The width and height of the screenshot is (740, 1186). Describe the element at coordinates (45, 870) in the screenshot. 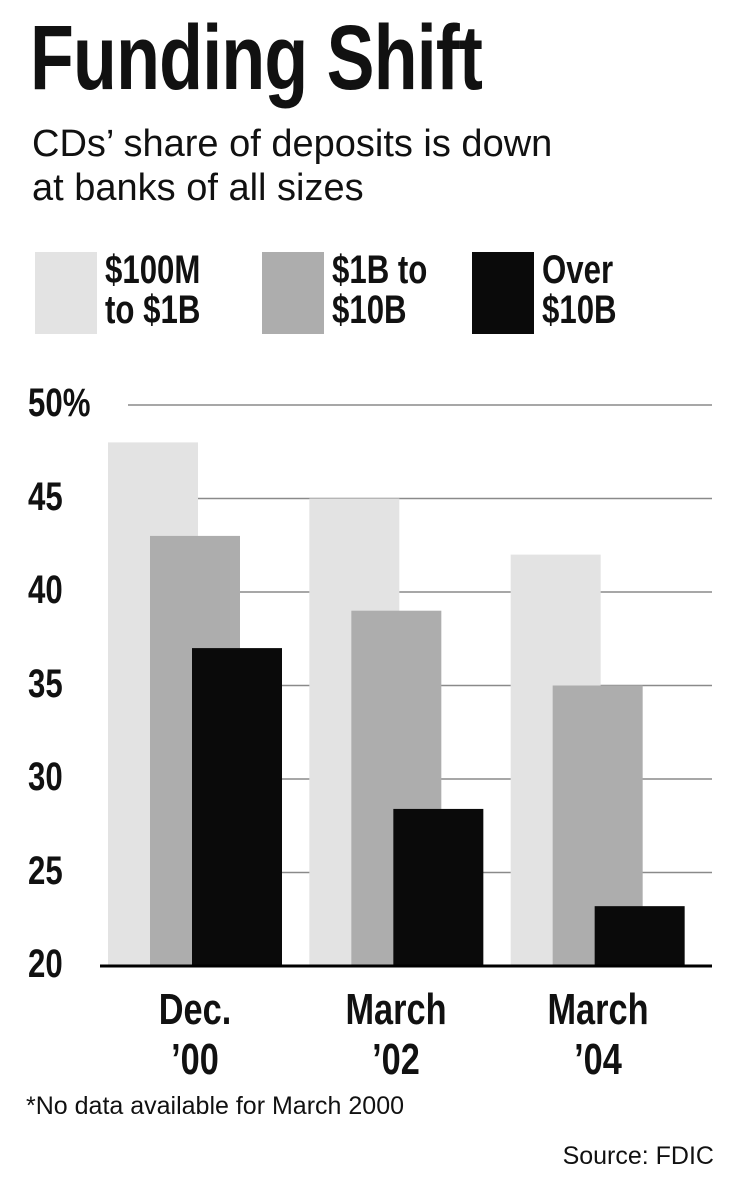

I see `y-tick-label: 25` at that location.